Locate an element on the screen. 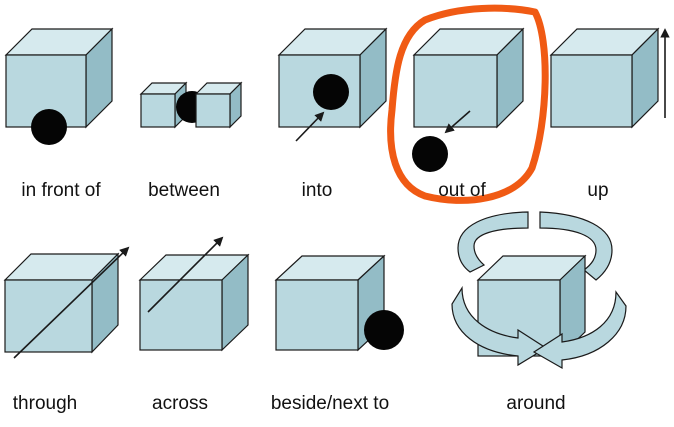 This screenshot has width=674, height=427. out-of-illustration is located at coordinates (468, 104).